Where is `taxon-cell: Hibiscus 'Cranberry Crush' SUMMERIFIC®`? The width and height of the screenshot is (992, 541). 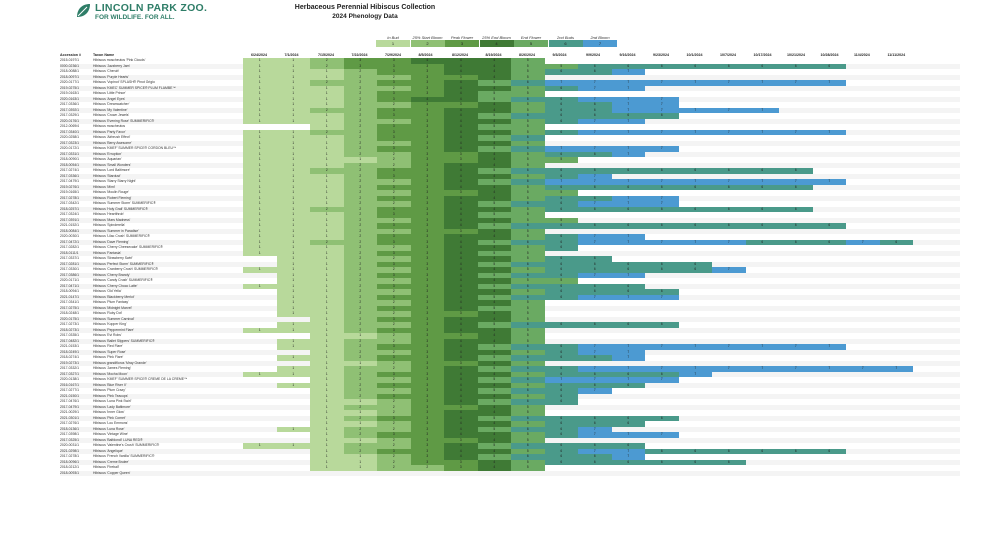 taxon-cell: Hibiscus 'Cranberry Crush' SUMMERIFIC® is located at coordinates (126, 269).